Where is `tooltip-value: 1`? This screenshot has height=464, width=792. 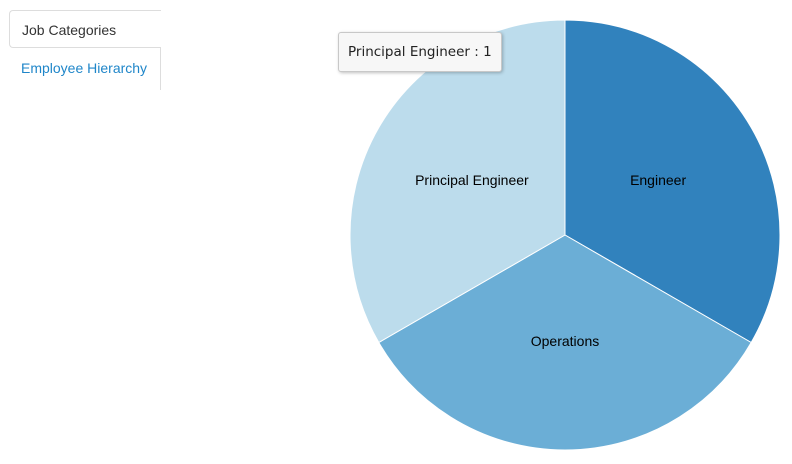
tooltip-value: 1 is located at coordinates (487, 52).